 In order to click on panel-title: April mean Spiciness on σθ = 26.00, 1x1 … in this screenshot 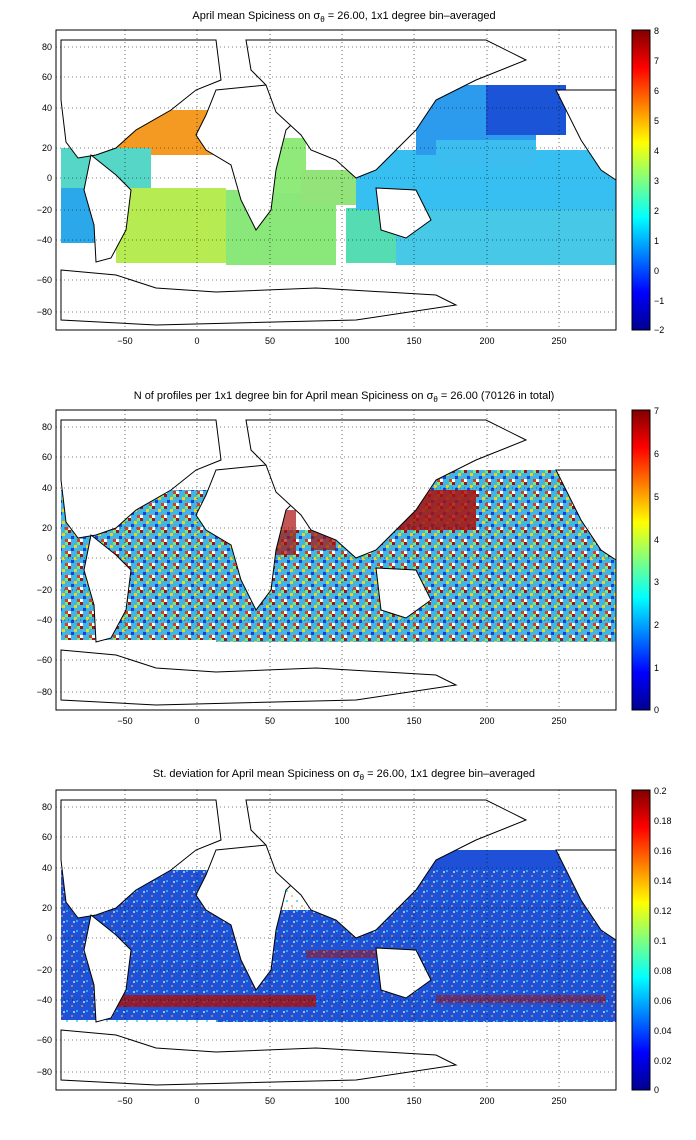, I will do `click(343, 17)`.